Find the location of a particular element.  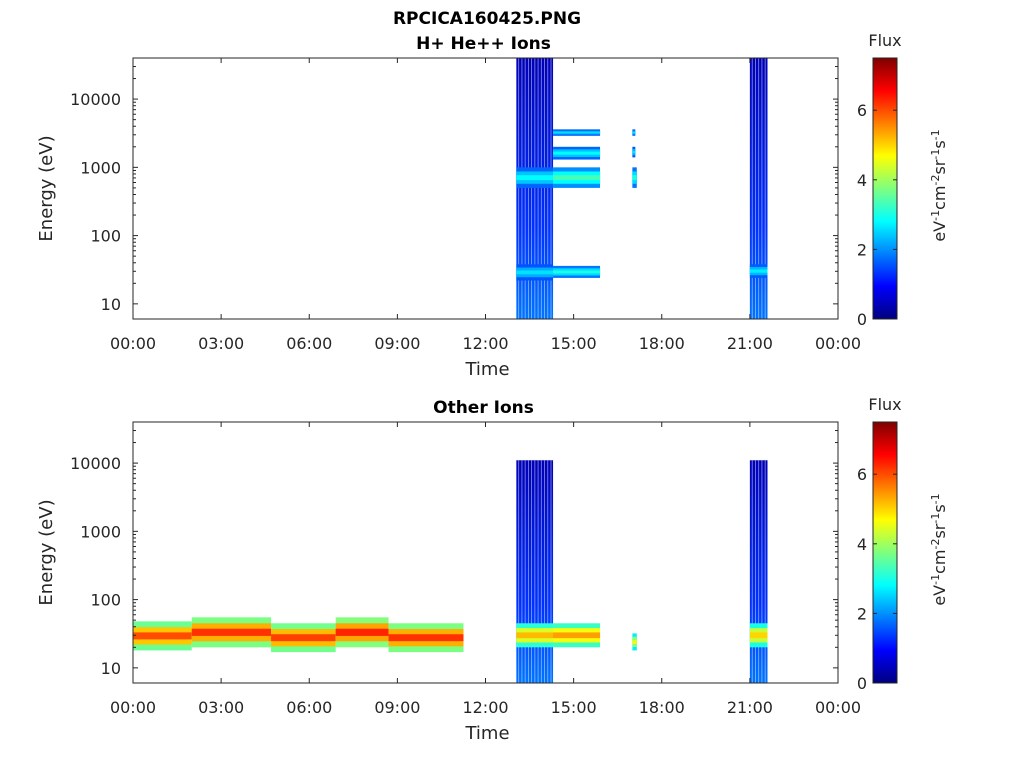

panel-title: H+ He++ Ions is located at coordinates (483, 44).